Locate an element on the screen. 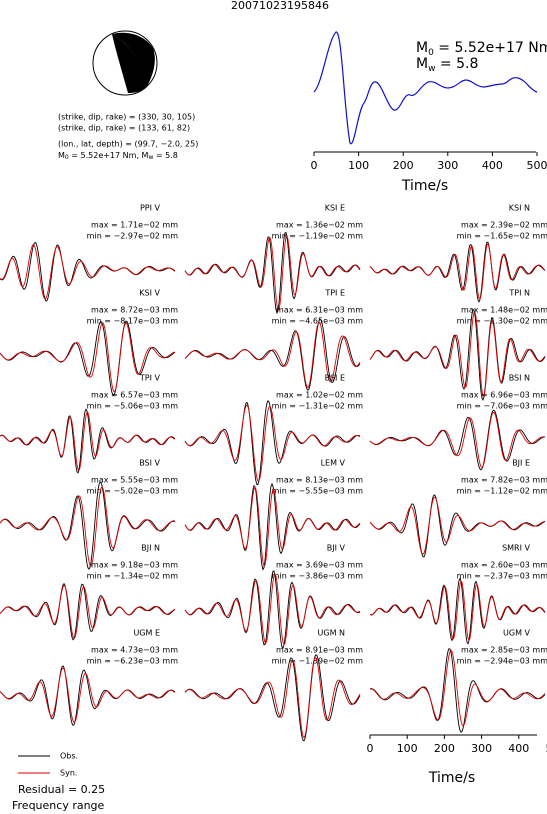 The image size is (547, 814). station-label: BSI E is located at coordinates (335, 378).